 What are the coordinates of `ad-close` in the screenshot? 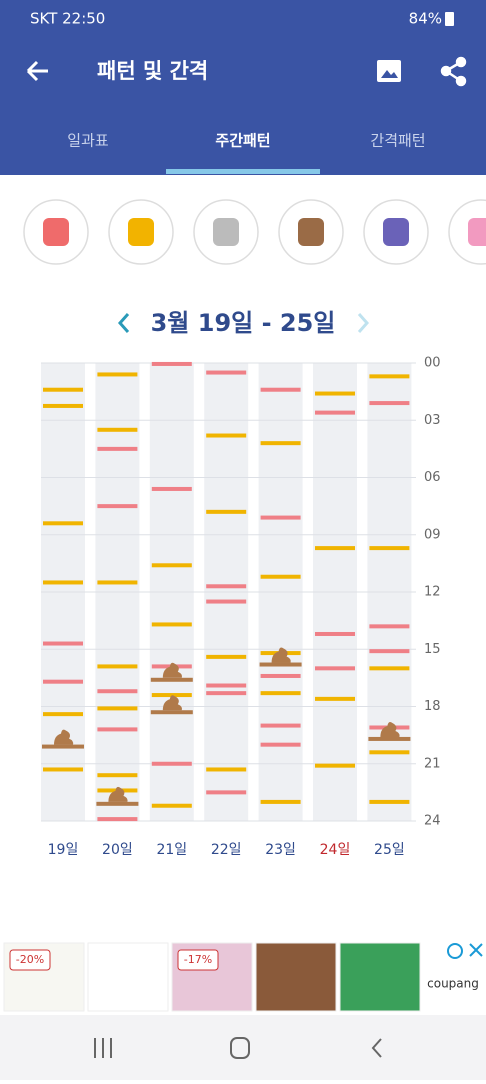 It's located at (476, 950).